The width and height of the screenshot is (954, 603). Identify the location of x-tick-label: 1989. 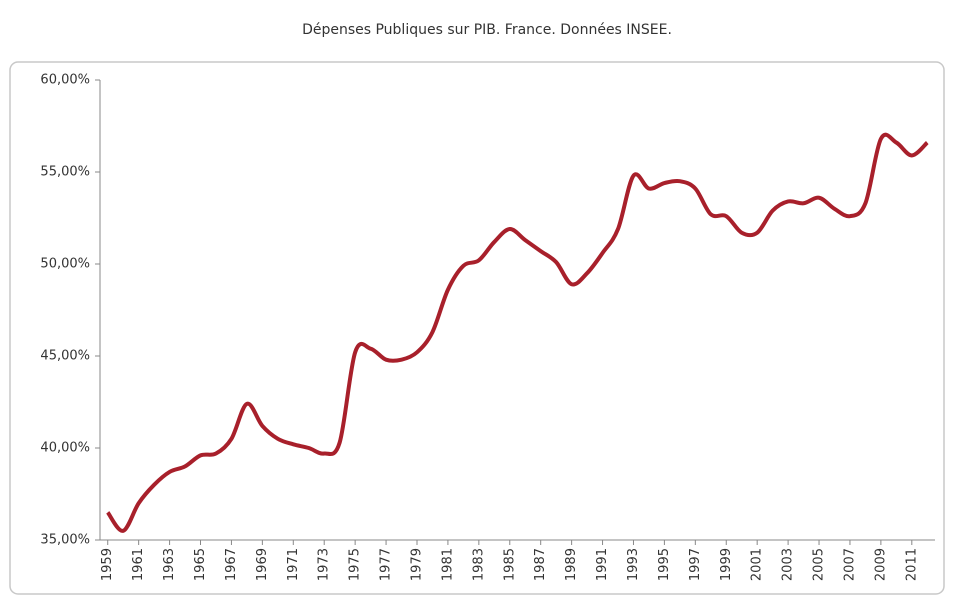
(571, 564).